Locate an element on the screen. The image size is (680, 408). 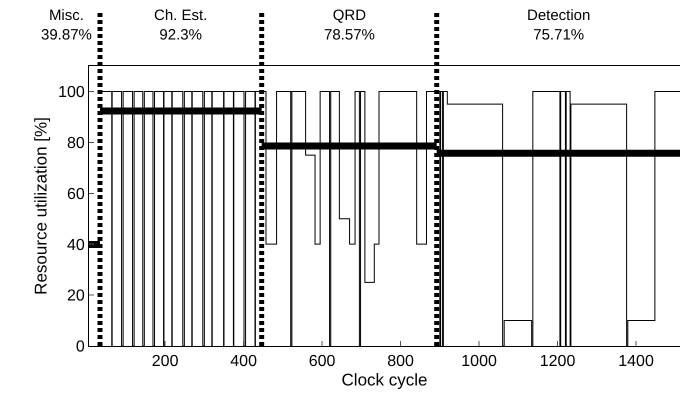
x-tick-label: 1400 is located at coordinates (636, 361).